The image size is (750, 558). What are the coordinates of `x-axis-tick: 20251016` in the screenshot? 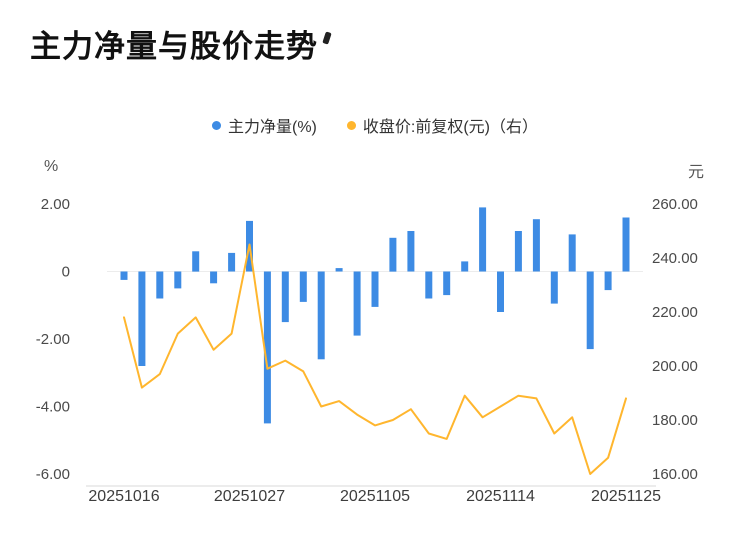 It's located at (123, 496).